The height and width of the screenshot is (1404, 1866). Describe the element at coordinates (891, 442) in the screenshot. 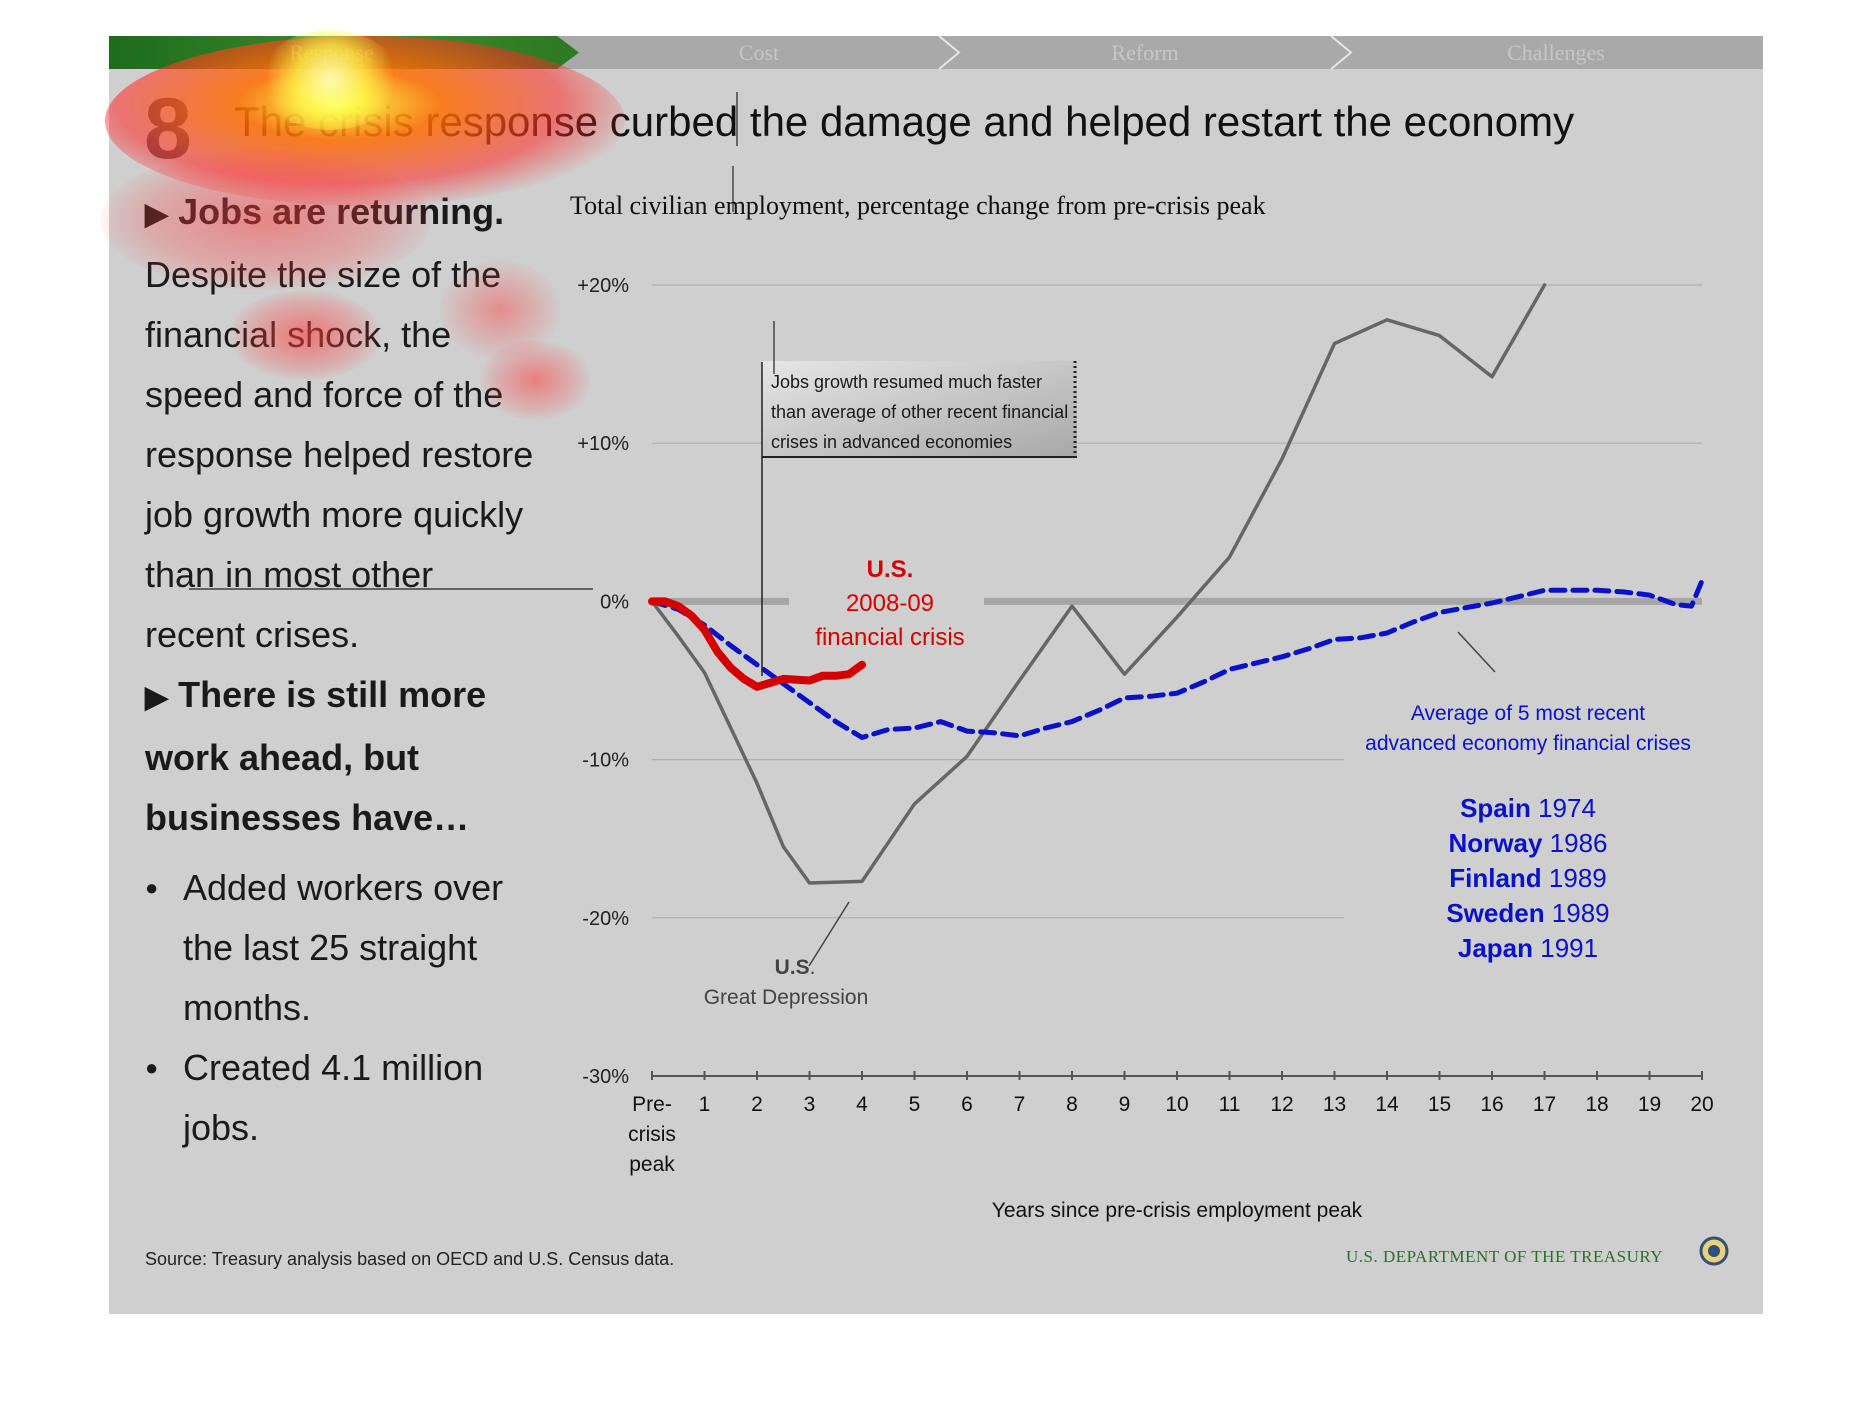

I see `annotation-text: crises in advanced economies` at that location.